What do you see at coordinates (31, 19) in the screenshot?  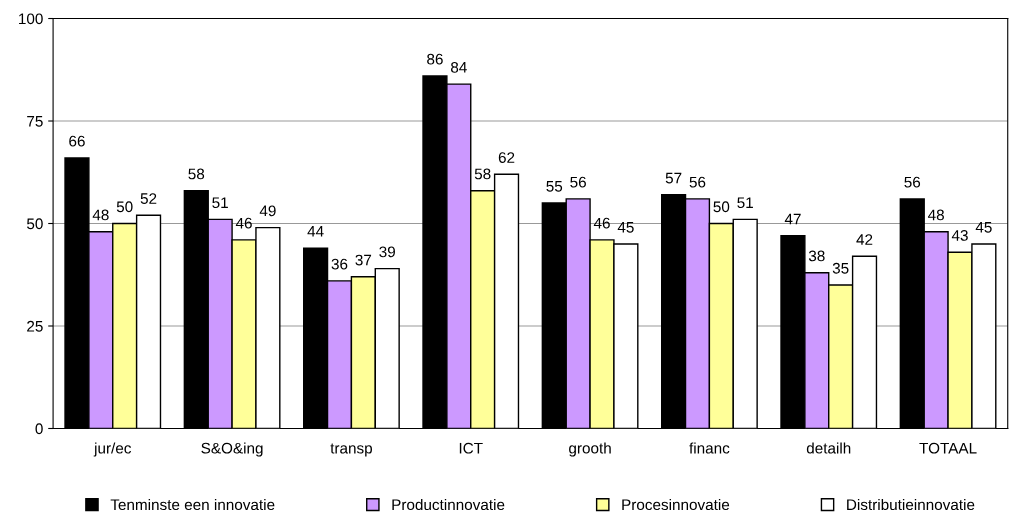 I see `y-tick-label: 100` at bounding box center [31, 19].